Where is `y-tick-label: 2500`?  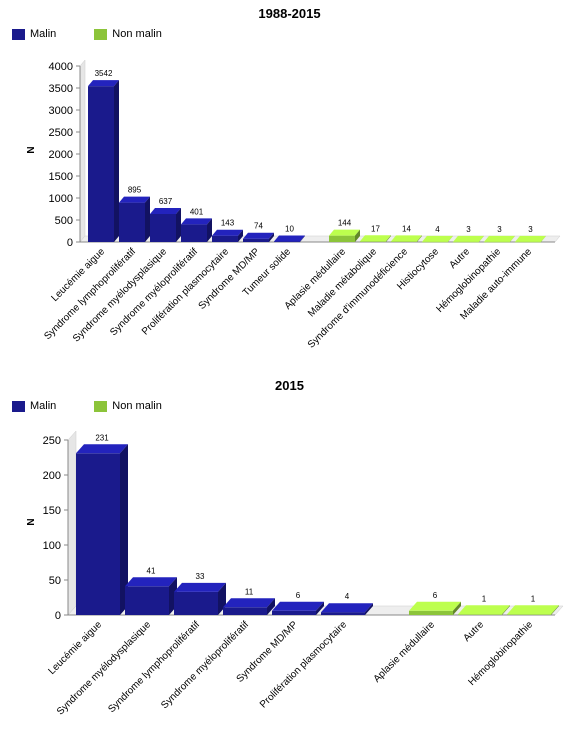 y-tick-label: 2500 is located at coordinates (61, 133).